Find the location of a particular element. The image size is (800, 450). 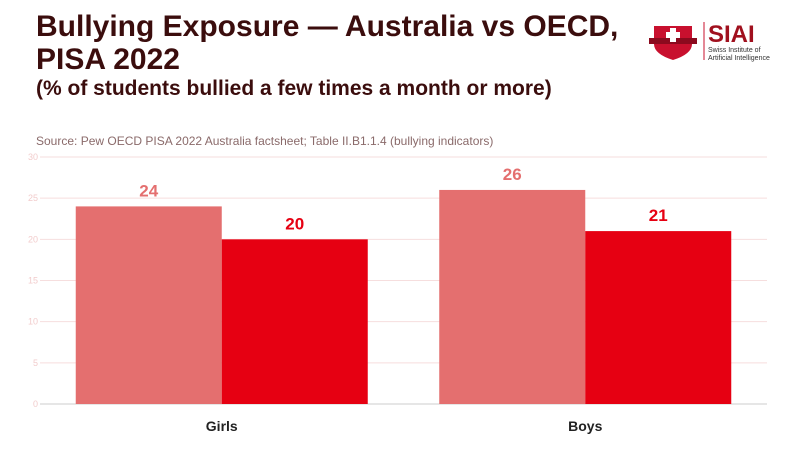

y-tick-label: 10 is located at coordinates (33, 322).